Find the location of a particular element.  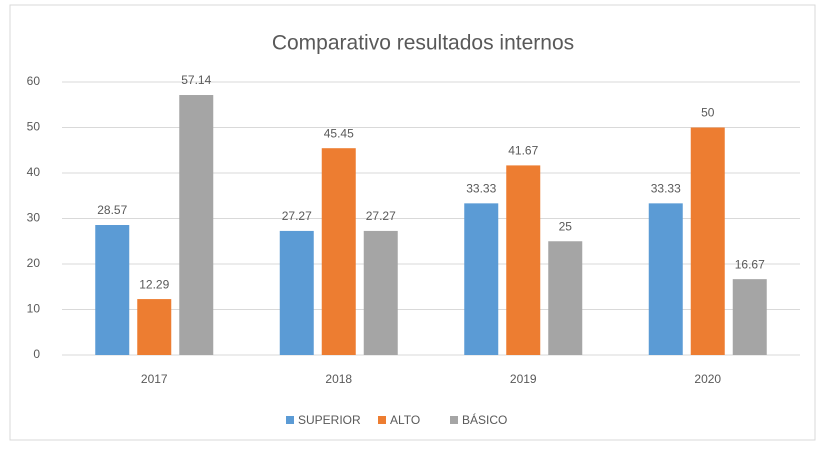

y-tick-label: 20 is located at coordinates (34, 263).